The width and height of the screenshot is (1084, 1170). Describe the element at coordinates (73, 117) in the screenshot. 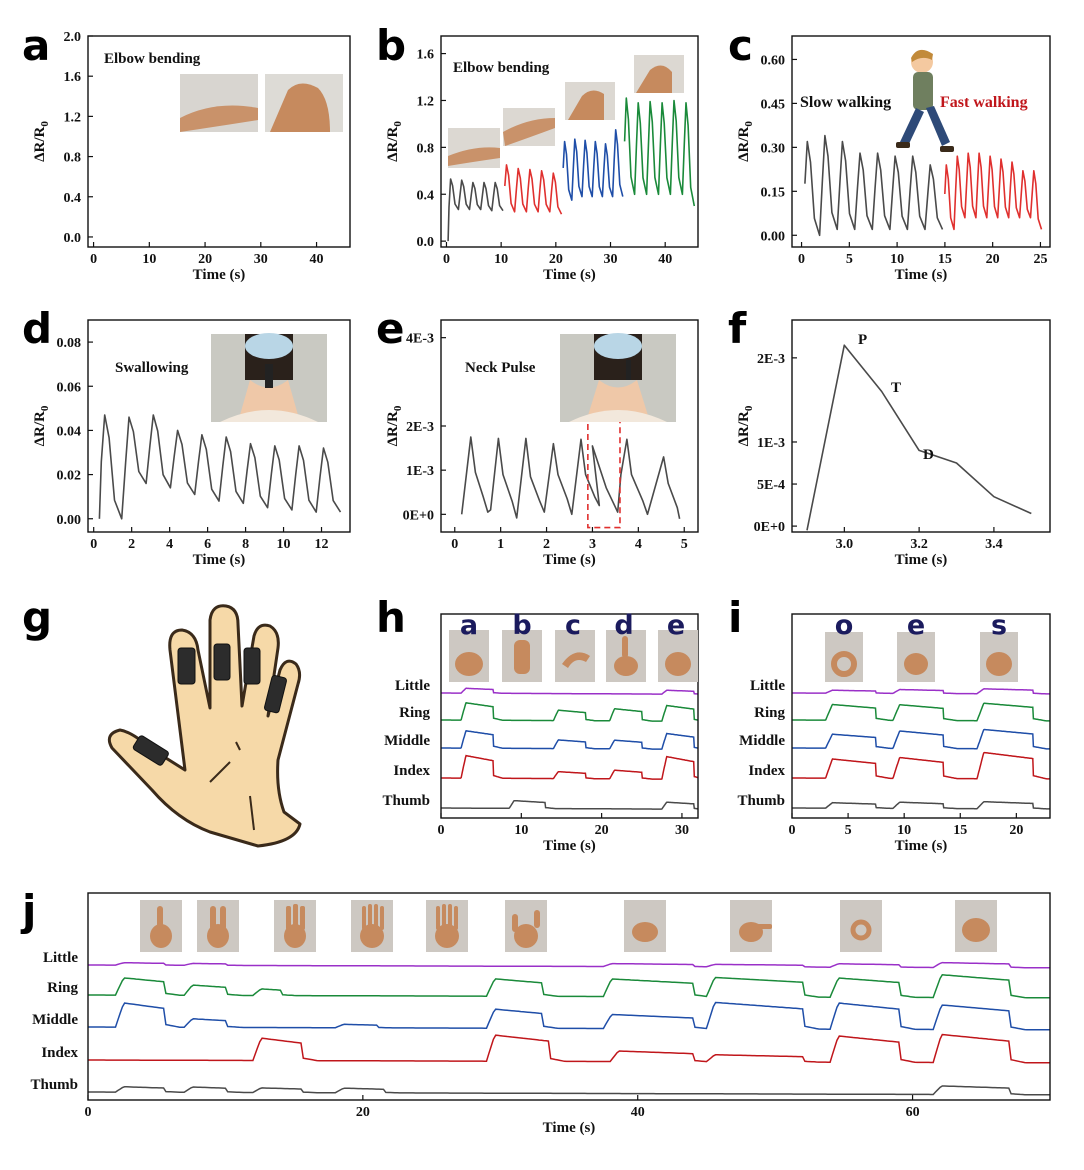

I see `y-tick-label: 1.2` at that location.